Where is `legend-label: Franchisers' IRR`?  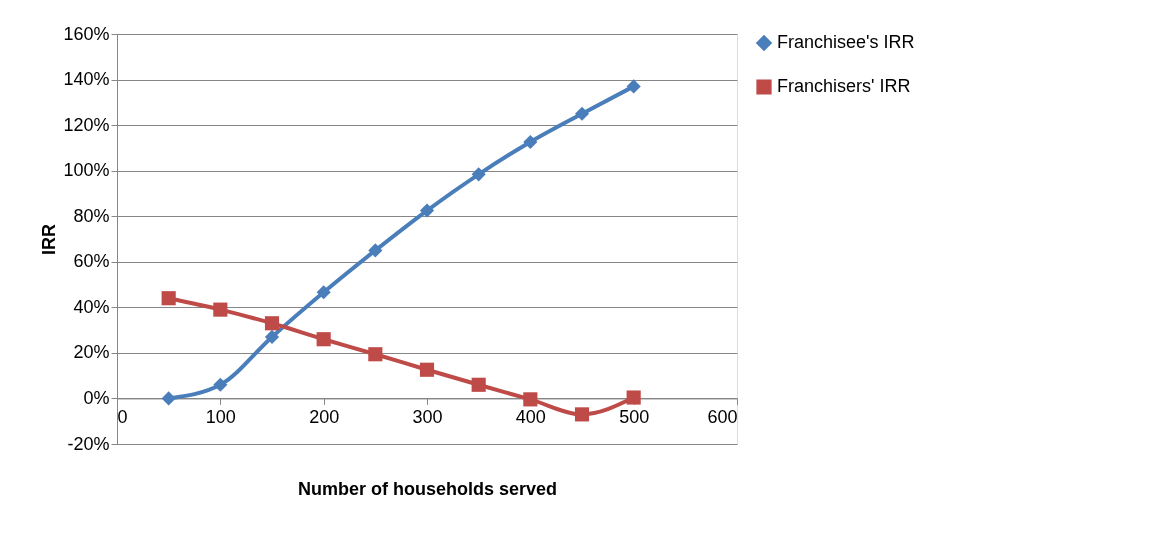 legend-label: Franchisers' IRR is located at coordinates (844, 86).